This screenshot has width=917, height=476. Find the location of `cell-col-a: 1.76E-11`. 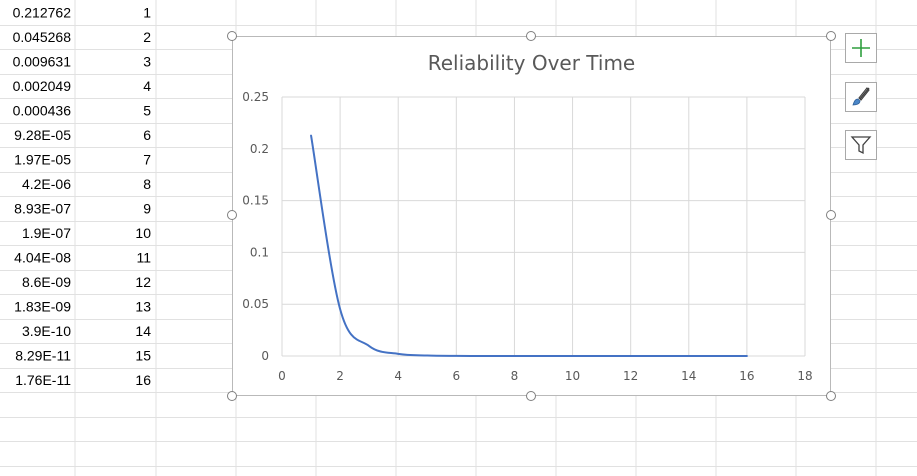

cell-col-a: 1.76E-11 is located at coordinates (43, 380).